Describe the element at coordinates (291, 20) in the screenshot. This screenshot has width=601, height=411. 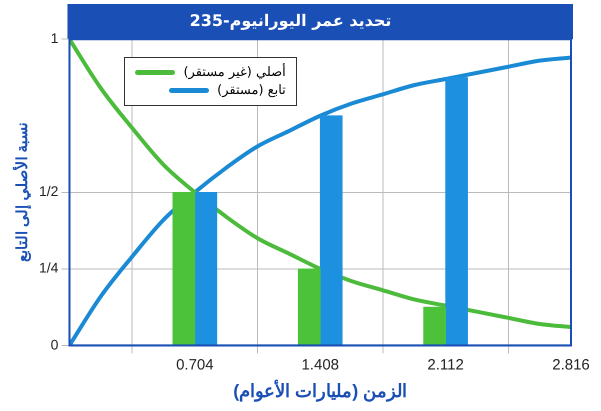
I see `chart-title: تحديد عمر اليورانيوم-235` at that location.